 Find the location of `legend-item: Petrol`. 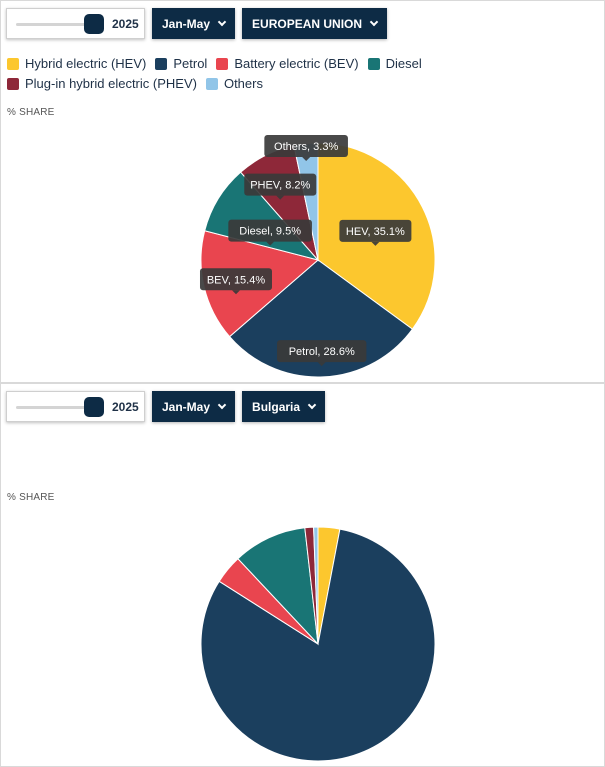

legend-item: Petrol is located at coordinates (181, 63).